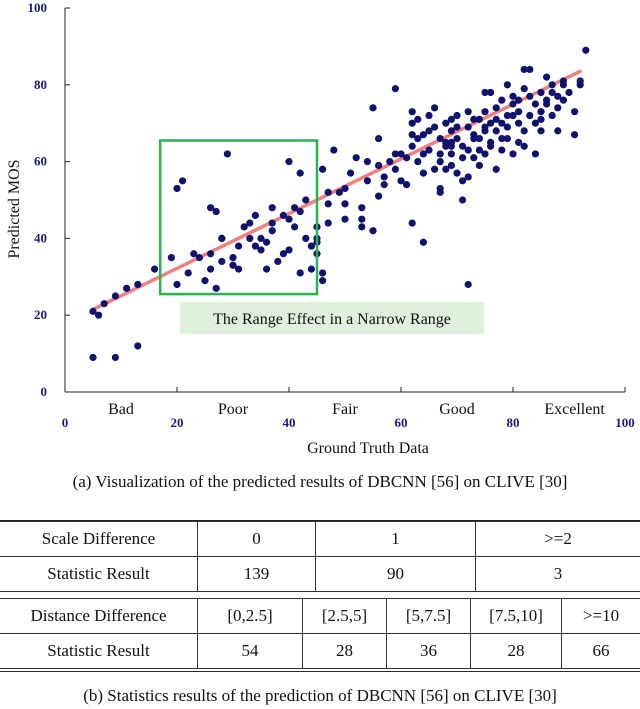 This screenshot has width=640, height=709. Describe the element at coordinates (516, 651) in the screenshot. I see `table-cell: 28` at that location.